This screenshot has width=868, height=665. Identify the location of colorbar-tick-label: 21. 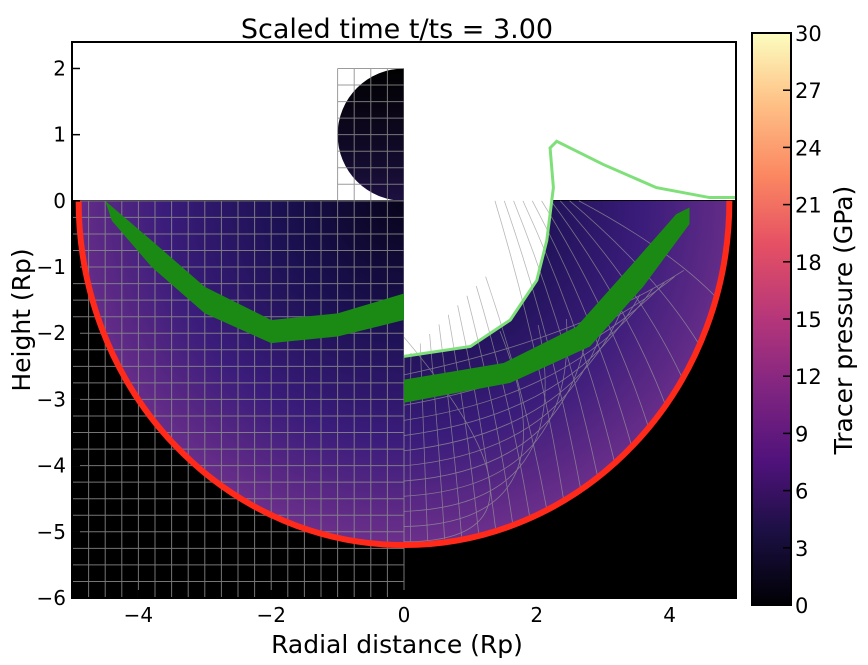
(808, 206).